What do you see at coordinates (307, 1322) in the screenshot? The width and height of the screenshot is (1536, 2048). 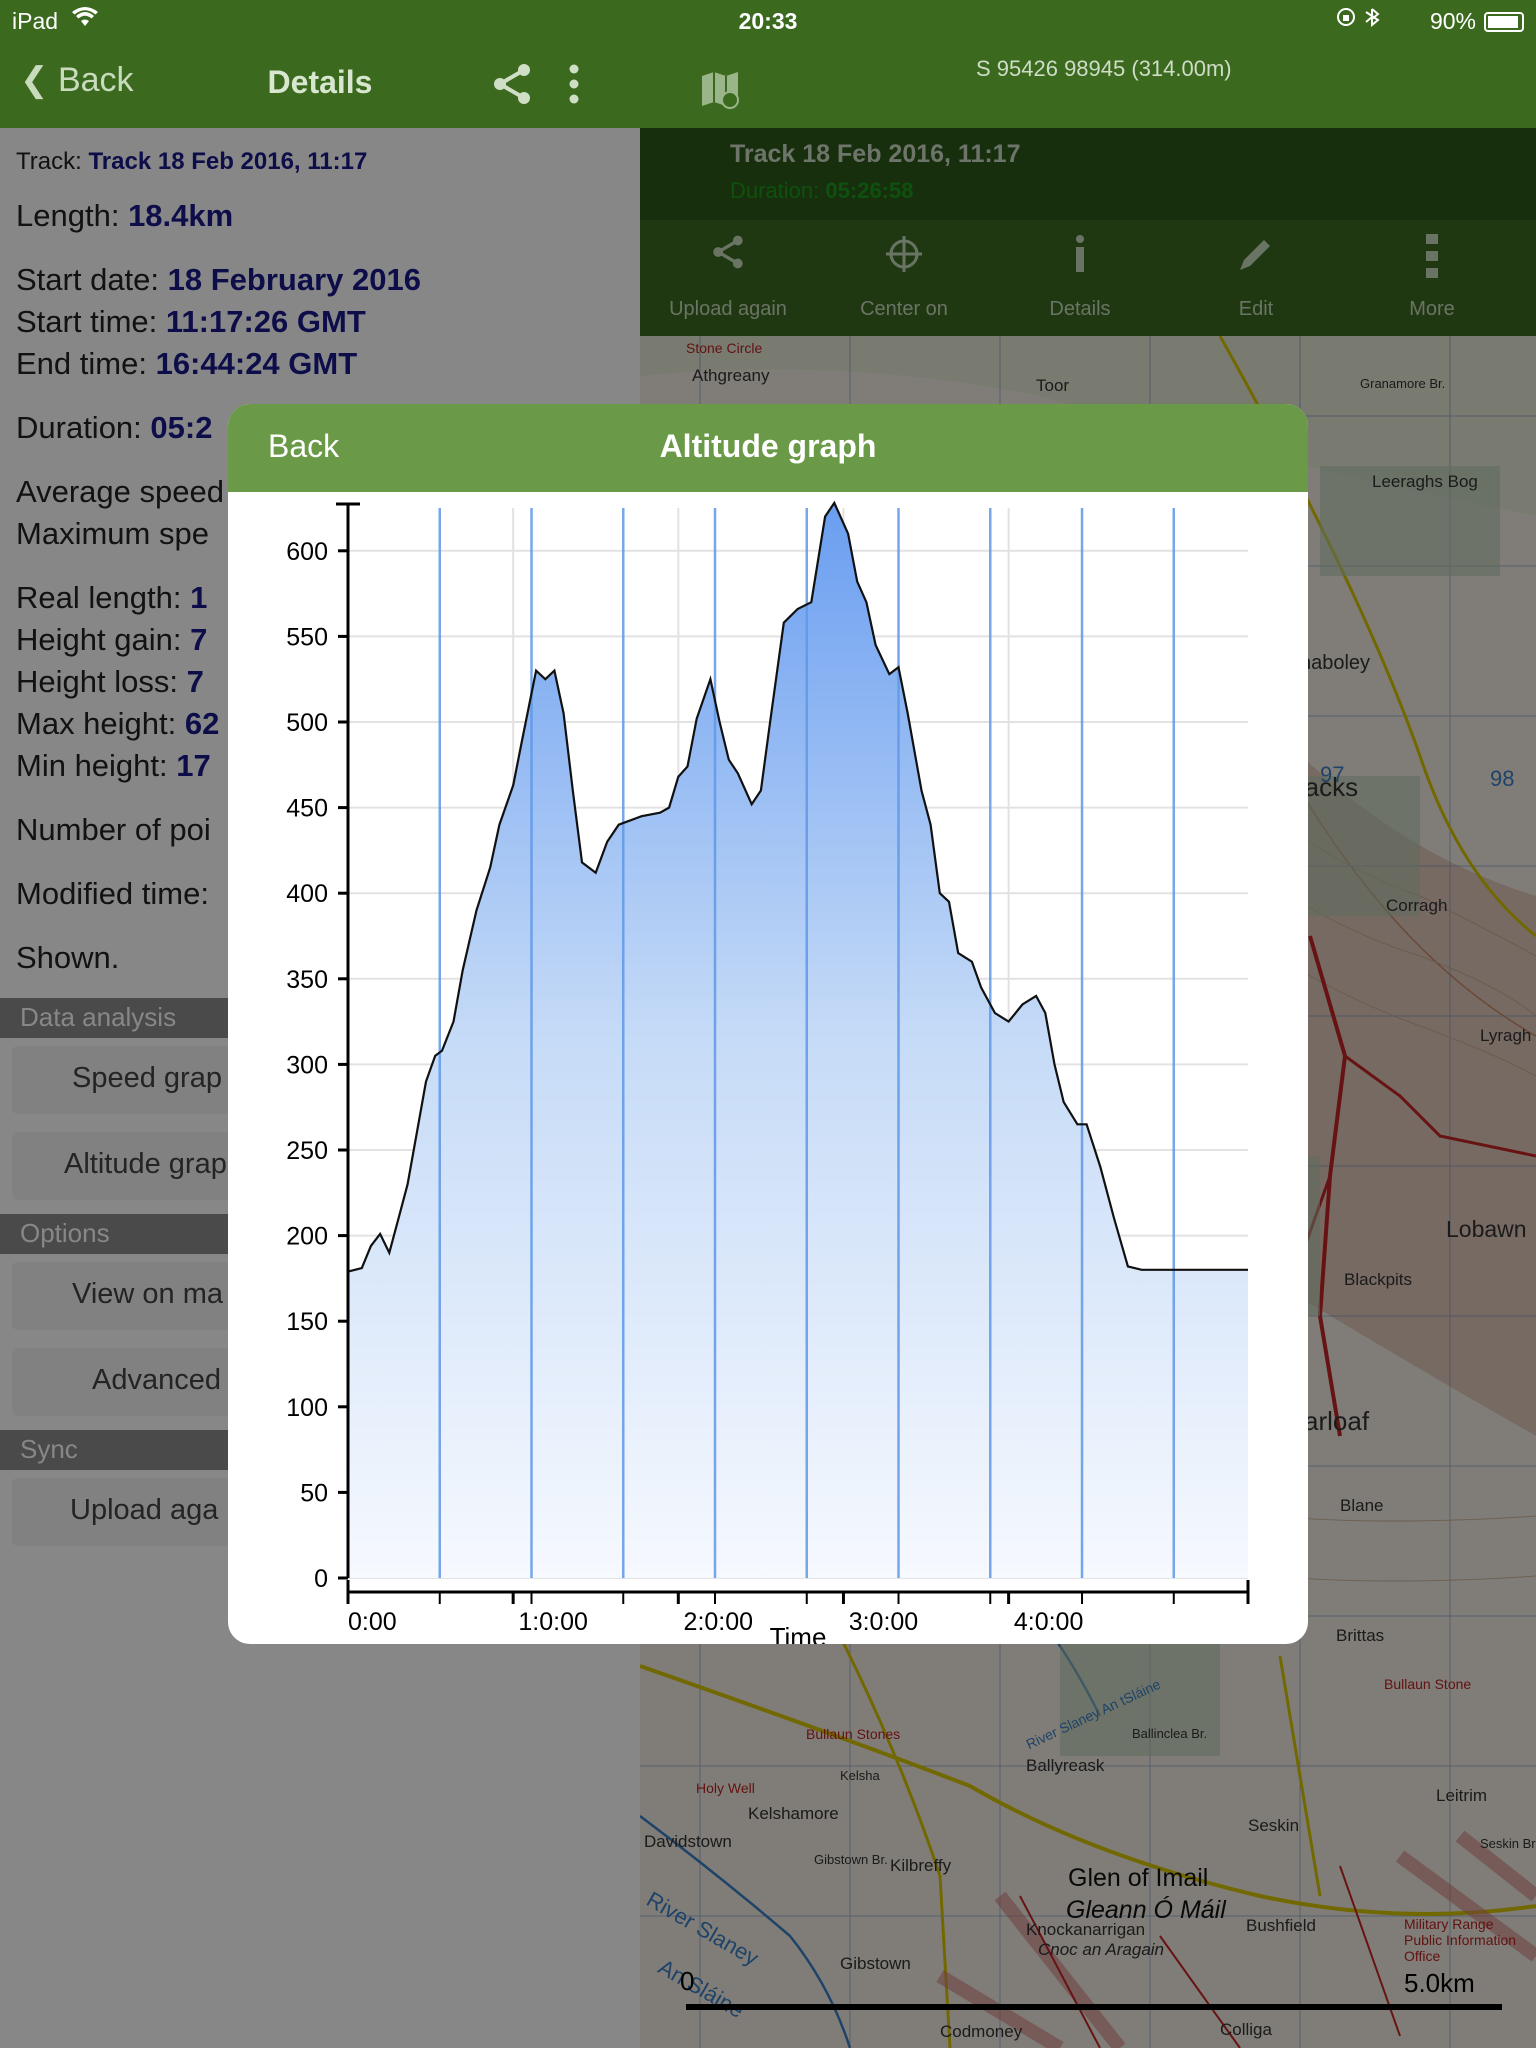 I see `y-tick-label: 150` at bounding box center [307, 1322].